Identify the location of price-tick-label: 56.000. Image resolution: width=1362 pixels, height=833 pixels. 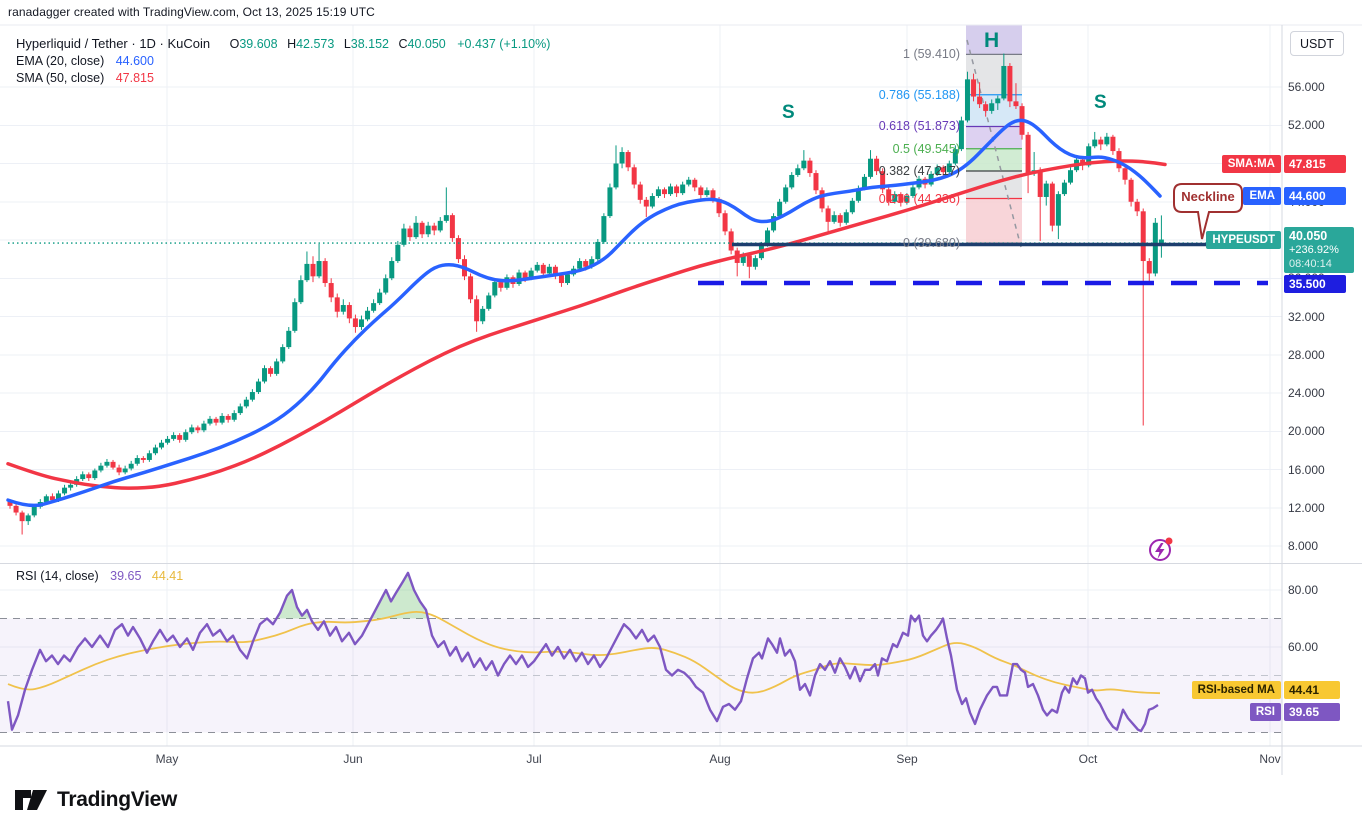
(1306, 87).